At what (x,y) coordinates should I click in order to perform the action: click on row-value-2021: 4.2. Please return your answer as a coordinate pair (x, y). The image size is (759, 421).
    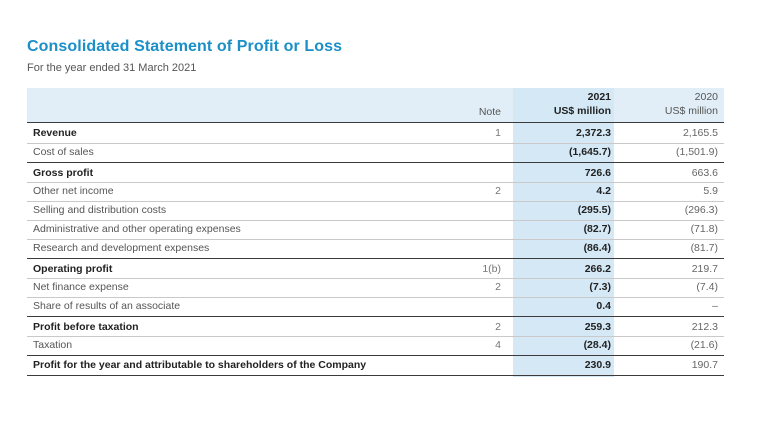
    Looking at the image, I should click on (603, 191).